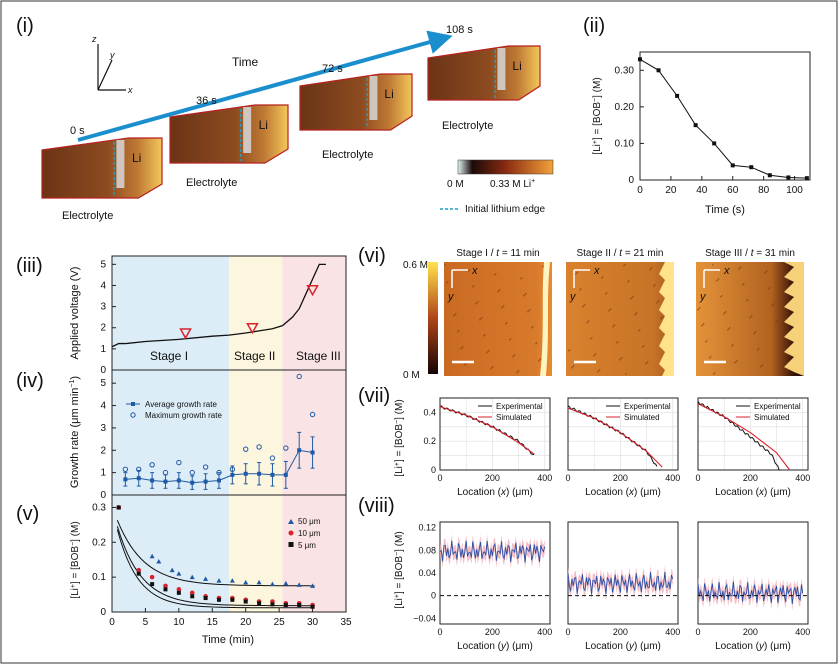 The image size is (838, 664). I want to click on ii-xtick-label: 100, so click(794, 190).